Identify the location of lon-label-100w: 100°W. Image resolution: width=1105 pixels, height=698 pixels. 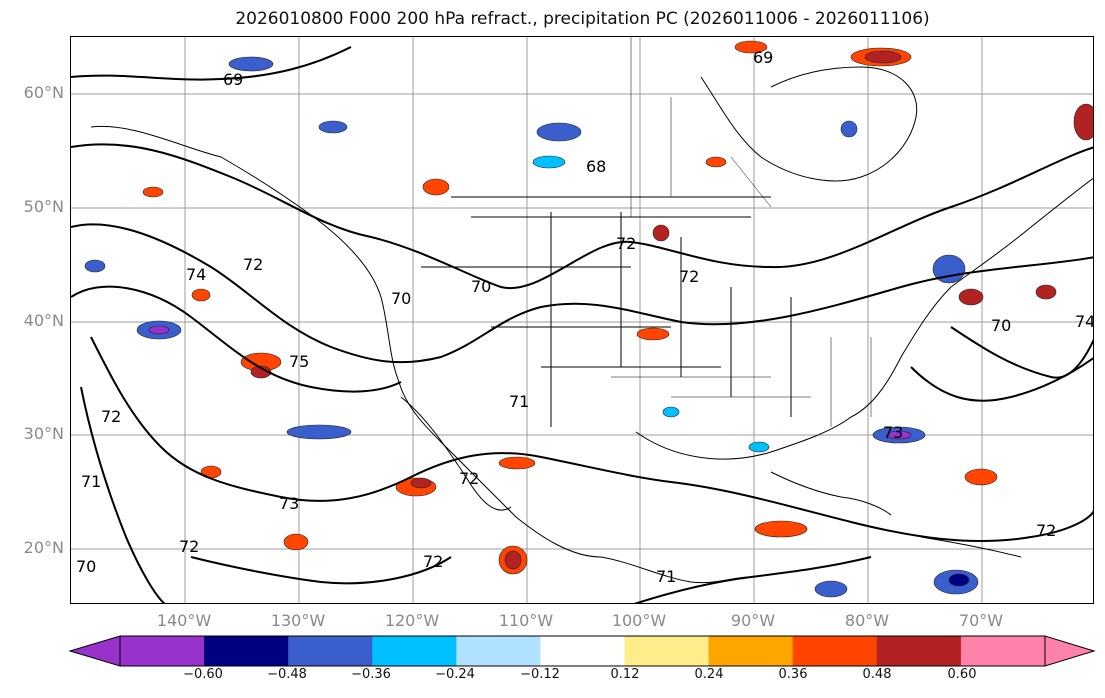
(639, 620).